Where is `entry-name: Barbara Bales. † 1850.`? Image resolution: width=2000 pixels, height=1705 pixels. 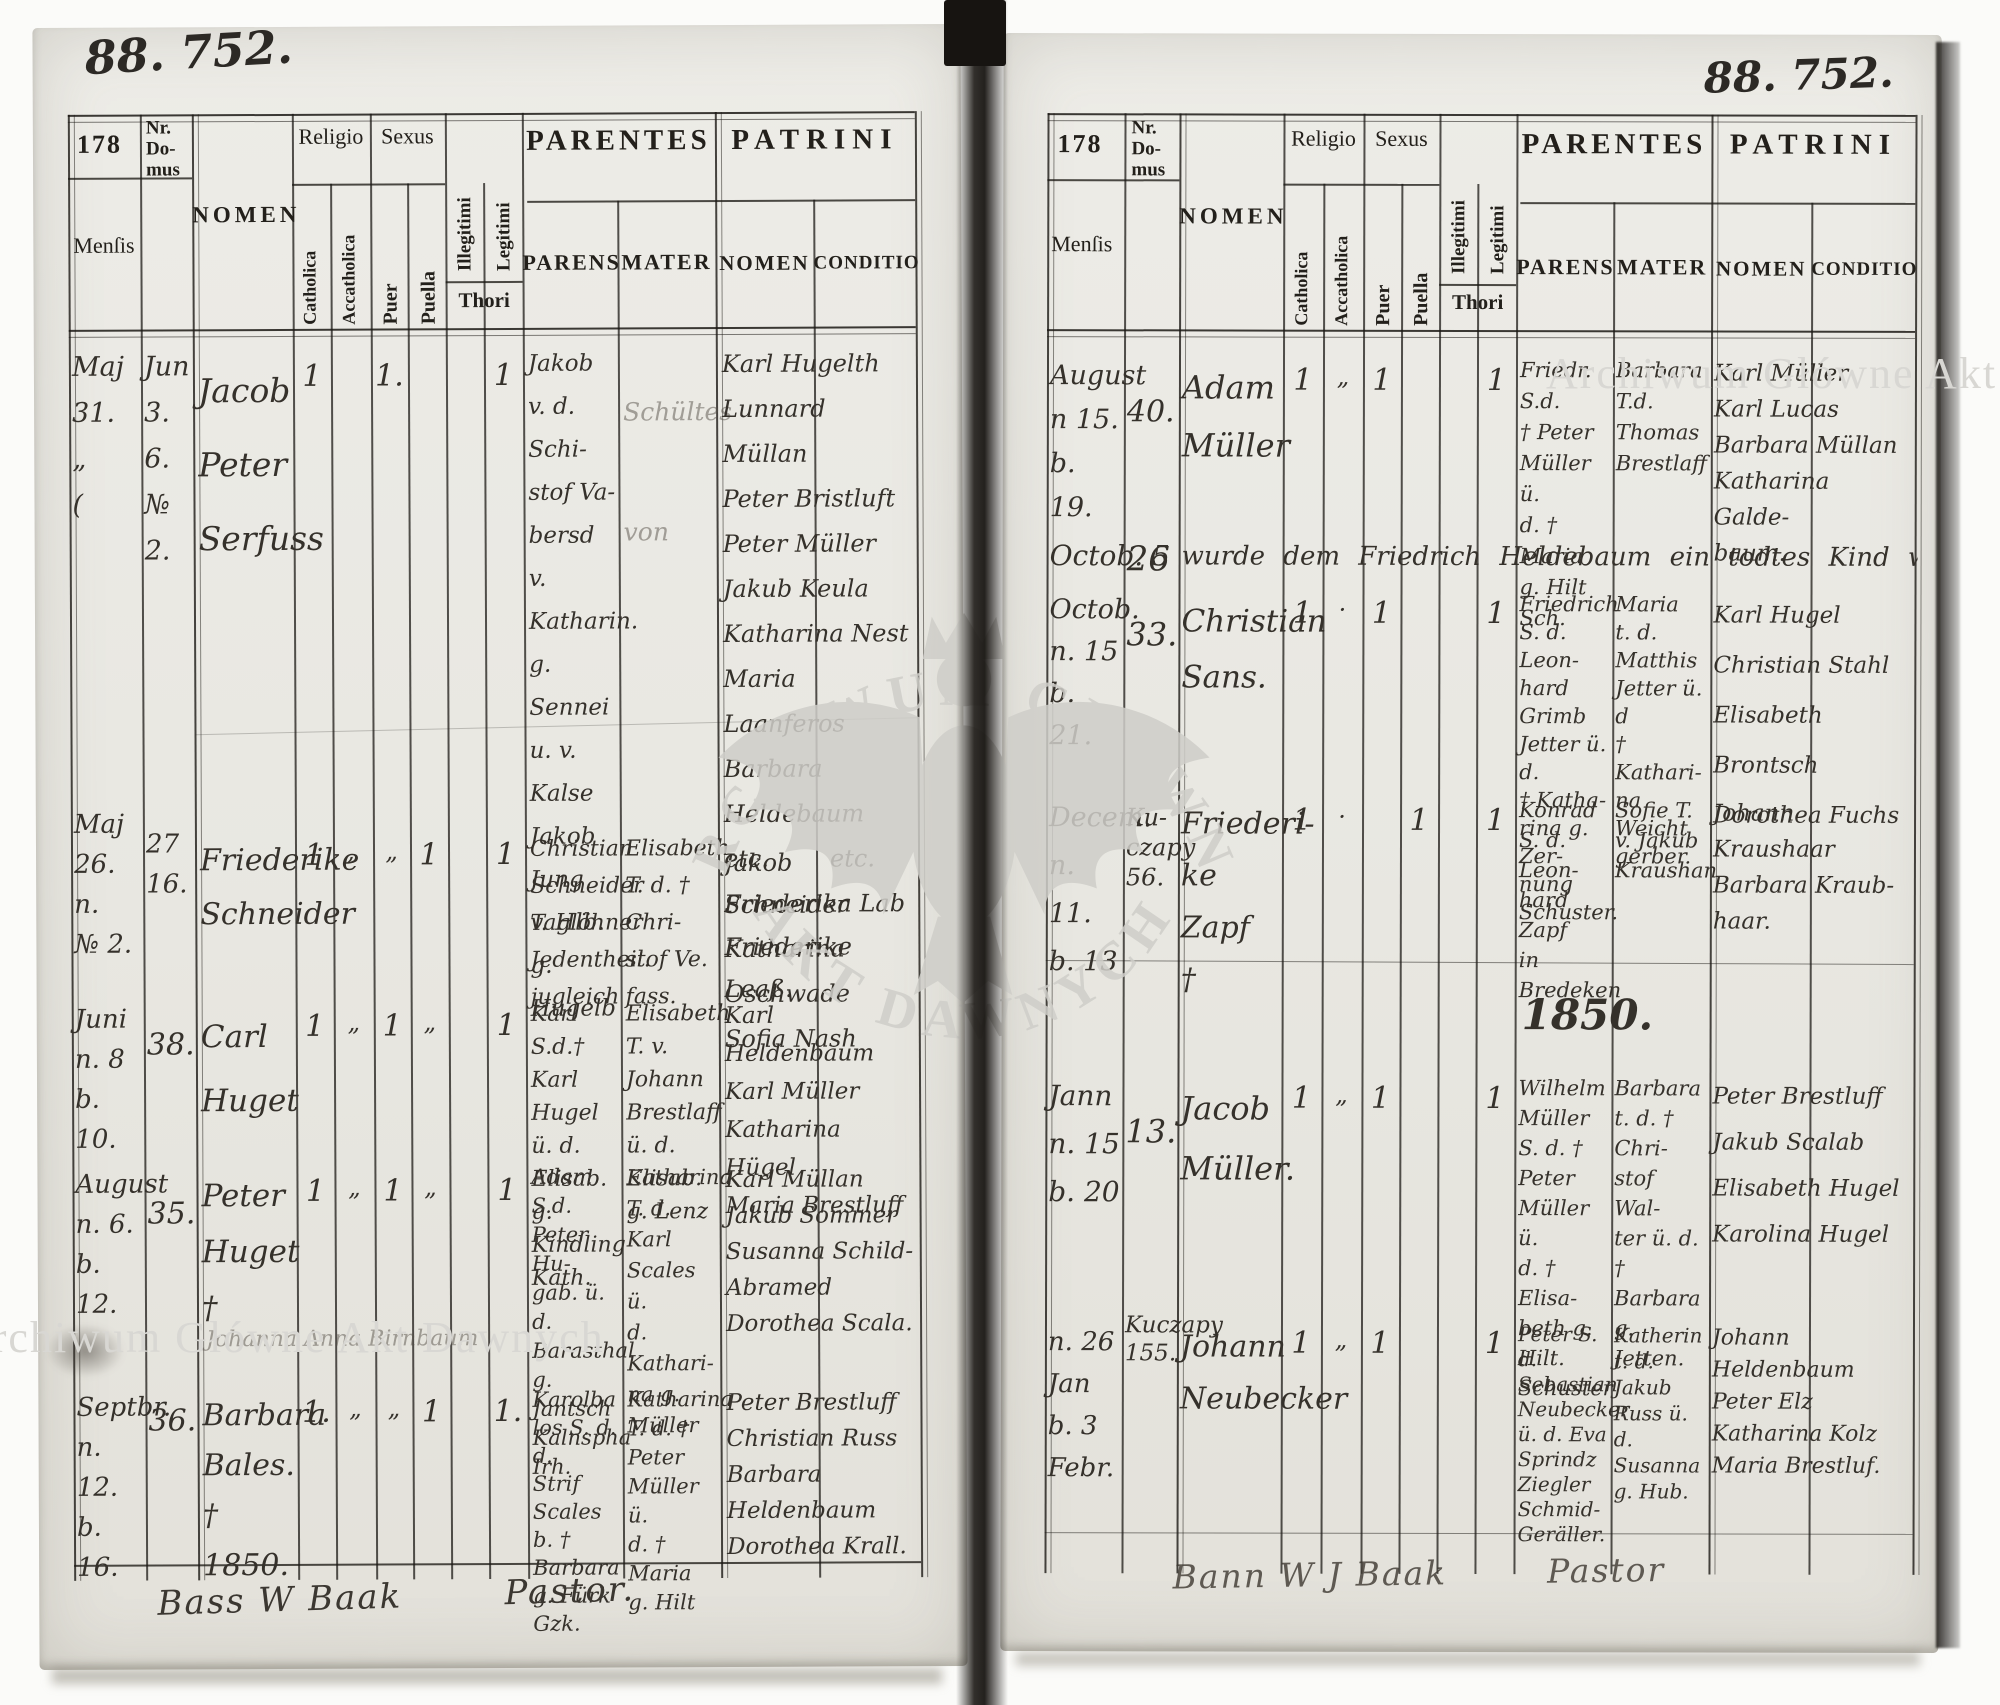
entry-name: Barbara Bales. † 1850. is located at coordinates (264, 1490).